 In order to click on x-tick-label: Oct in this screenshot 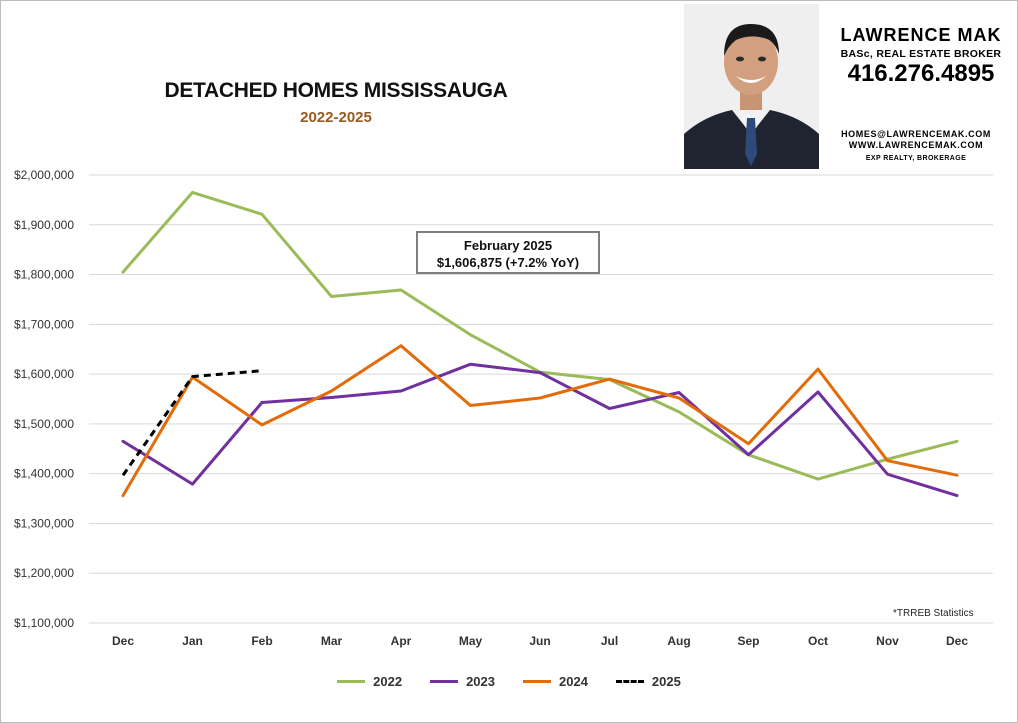, I will do `click(818, 641)`.